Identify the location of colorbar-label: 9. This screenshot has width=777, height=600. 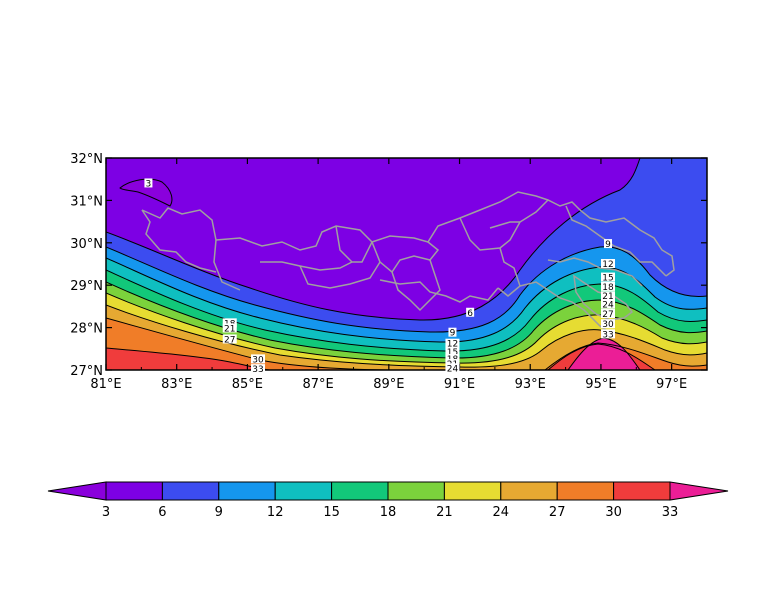
(219, 512).